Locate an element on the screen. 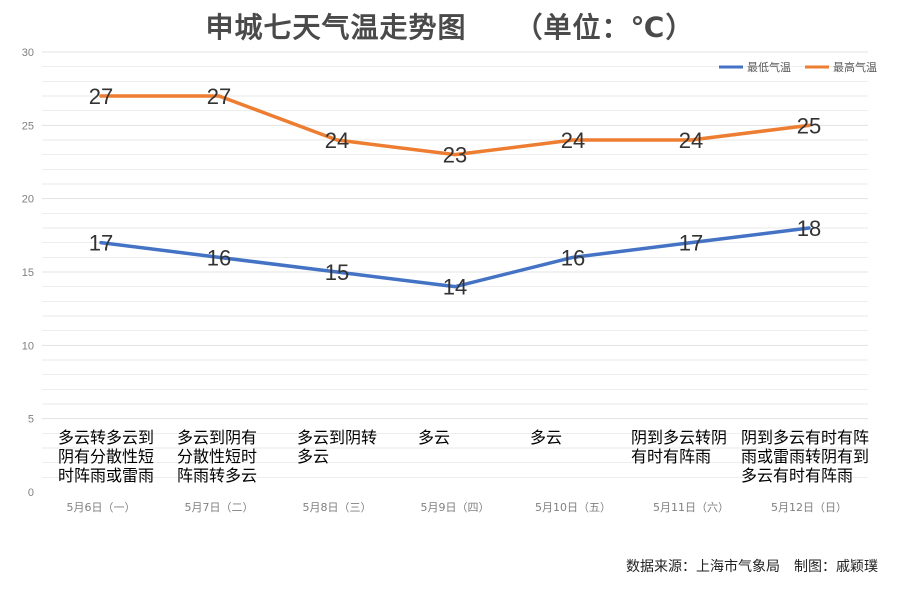 Image resolution: width=900 pixels, height=593 pixels. x-tick-label: 5月9日（四） is located at coordinates (455, 507).